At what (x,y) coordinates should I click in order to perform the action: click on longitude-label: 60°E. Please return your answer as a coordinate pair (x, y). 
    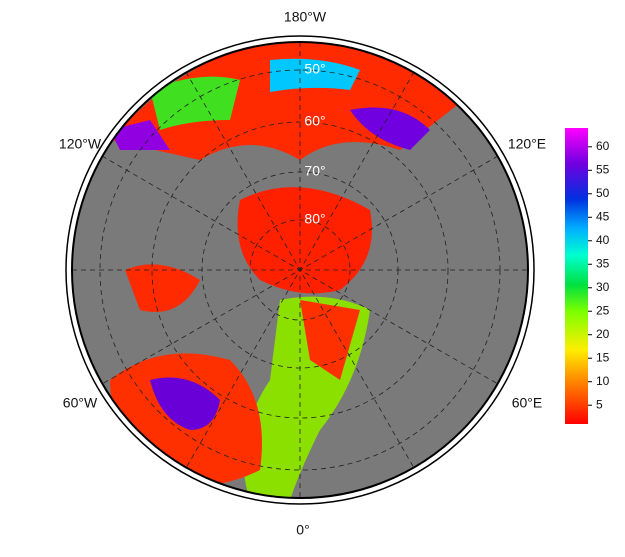
    Looking at the image, I should click on (527, 403).